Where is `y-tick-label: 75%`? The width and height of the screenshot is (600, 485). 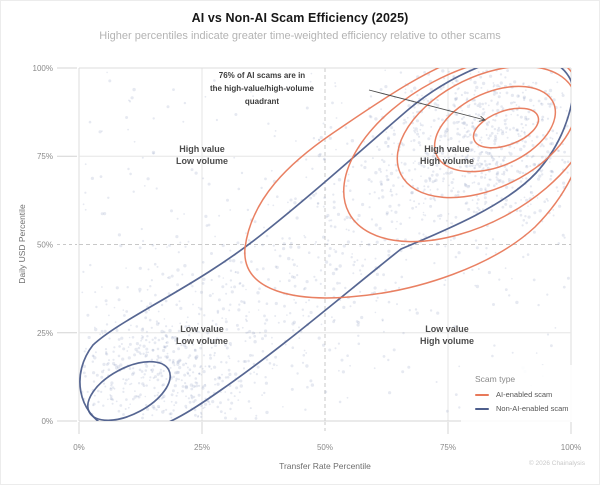 y-tick-label: 75% is located at coordinates (45, 156).